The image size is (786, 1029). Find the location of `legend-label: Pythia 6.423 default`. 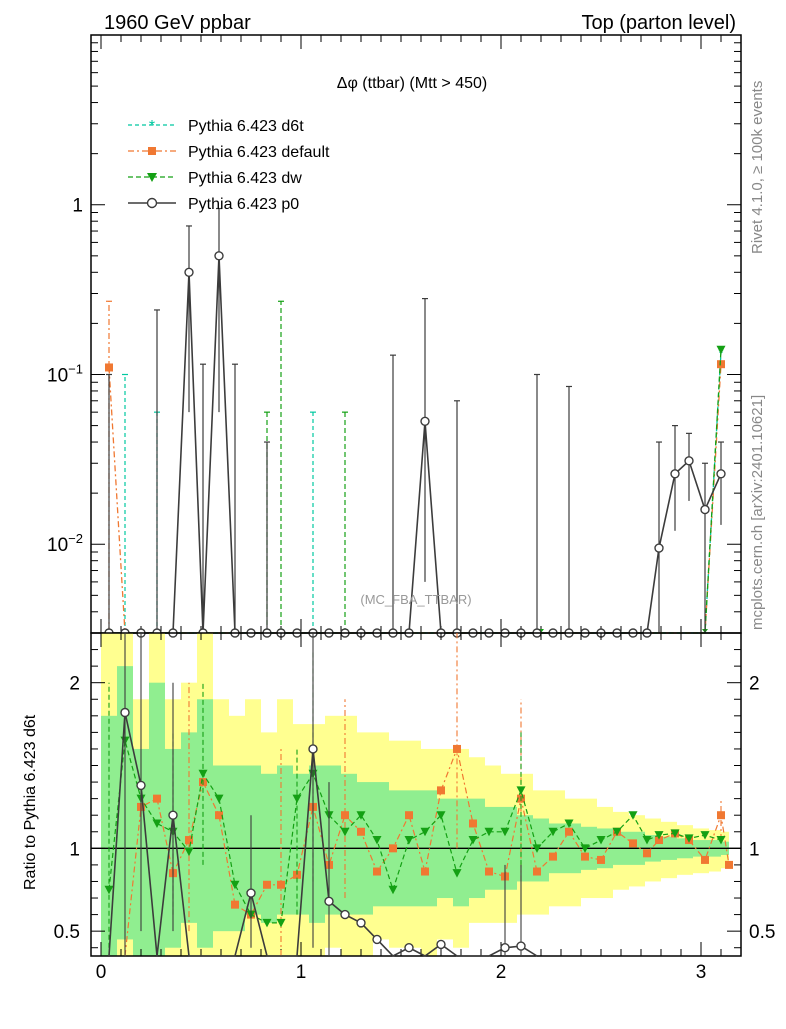

legend-label: Pythia 6.423 default is located at coordinates (259, 152).